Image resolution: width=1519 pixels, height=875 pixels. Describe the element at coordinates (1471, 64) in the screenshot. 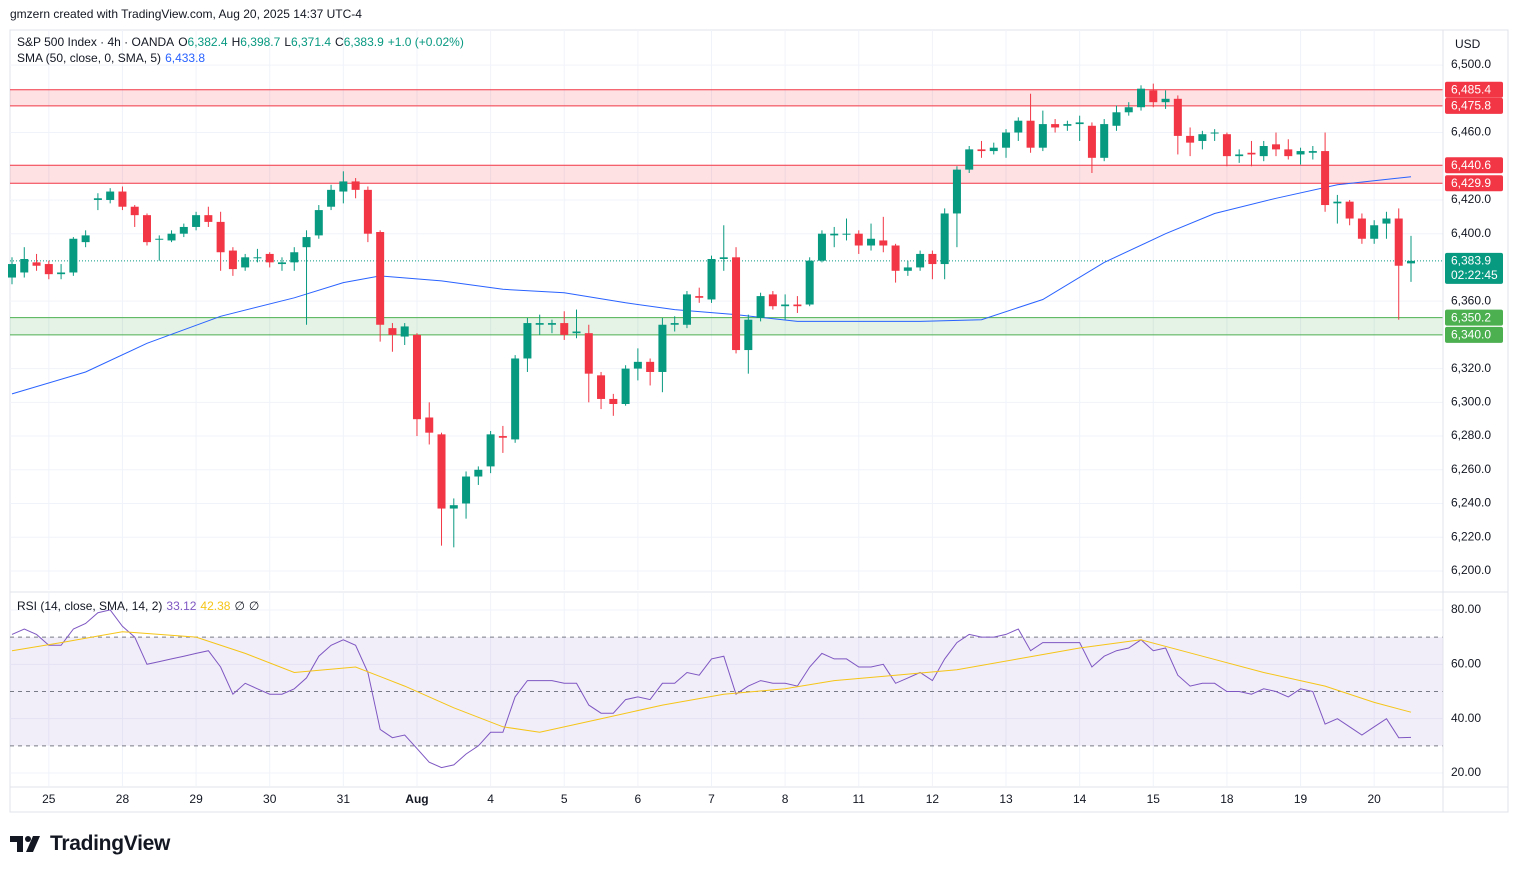

I see `y-tick-label: 6,500.0` at that location.